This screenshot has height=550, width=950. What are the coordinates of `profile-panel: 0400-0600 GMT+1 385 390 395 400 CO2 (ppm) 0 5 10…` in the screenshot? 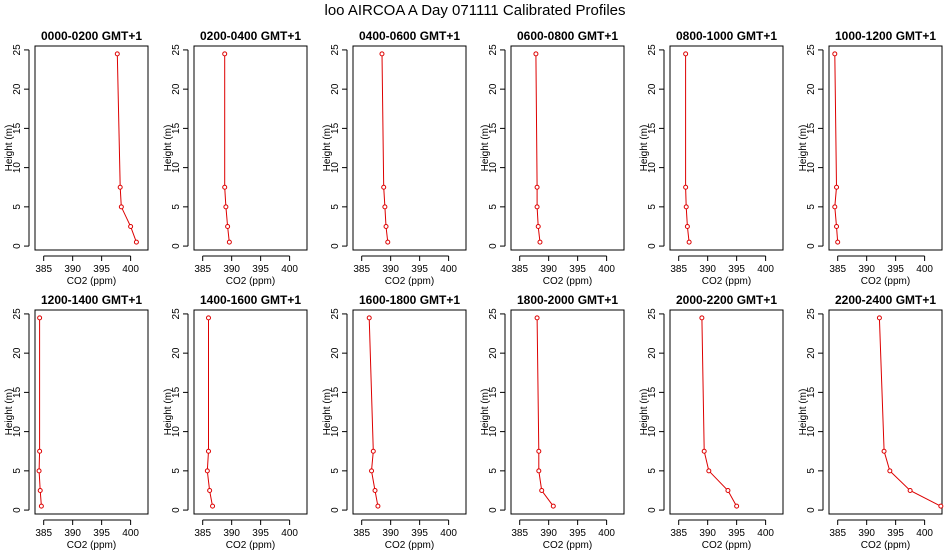 It's located at (394, 158).